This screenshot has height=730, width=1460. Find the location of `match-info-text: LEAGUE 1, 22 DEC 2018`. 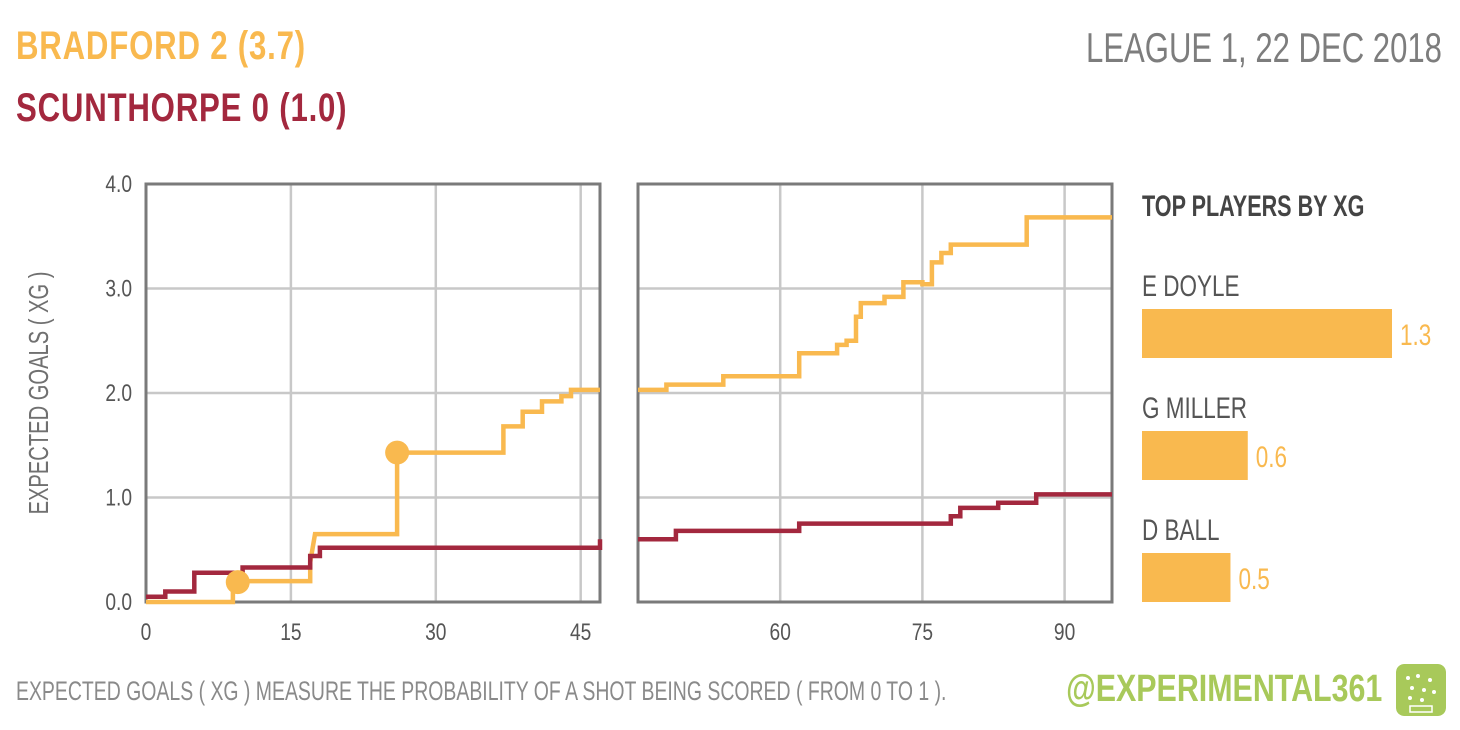

match-info-text: LEAGUE 1, 22 DEC 2018 is located at coordinates (1264, 47).